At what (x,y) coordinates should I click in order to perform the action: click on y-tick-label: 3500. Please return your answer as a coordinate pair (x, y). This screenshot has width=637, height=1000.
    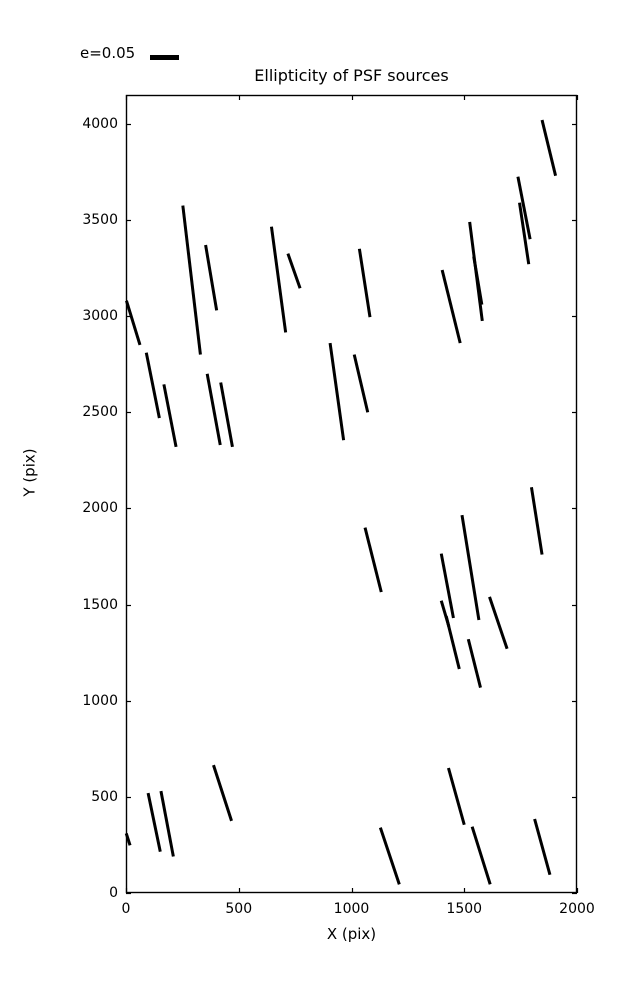
    Looking at the image, I should click on (100, 219).